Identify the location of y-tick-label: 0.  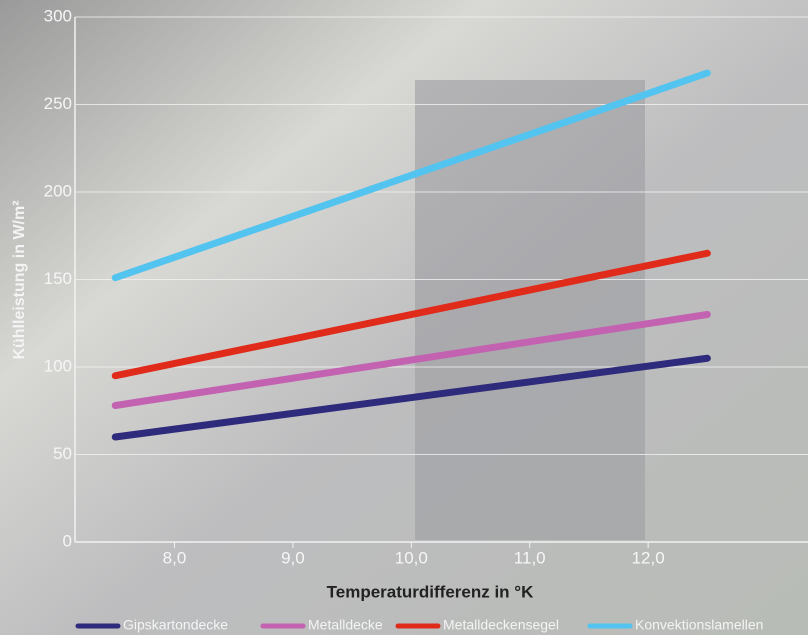
(67, 540).